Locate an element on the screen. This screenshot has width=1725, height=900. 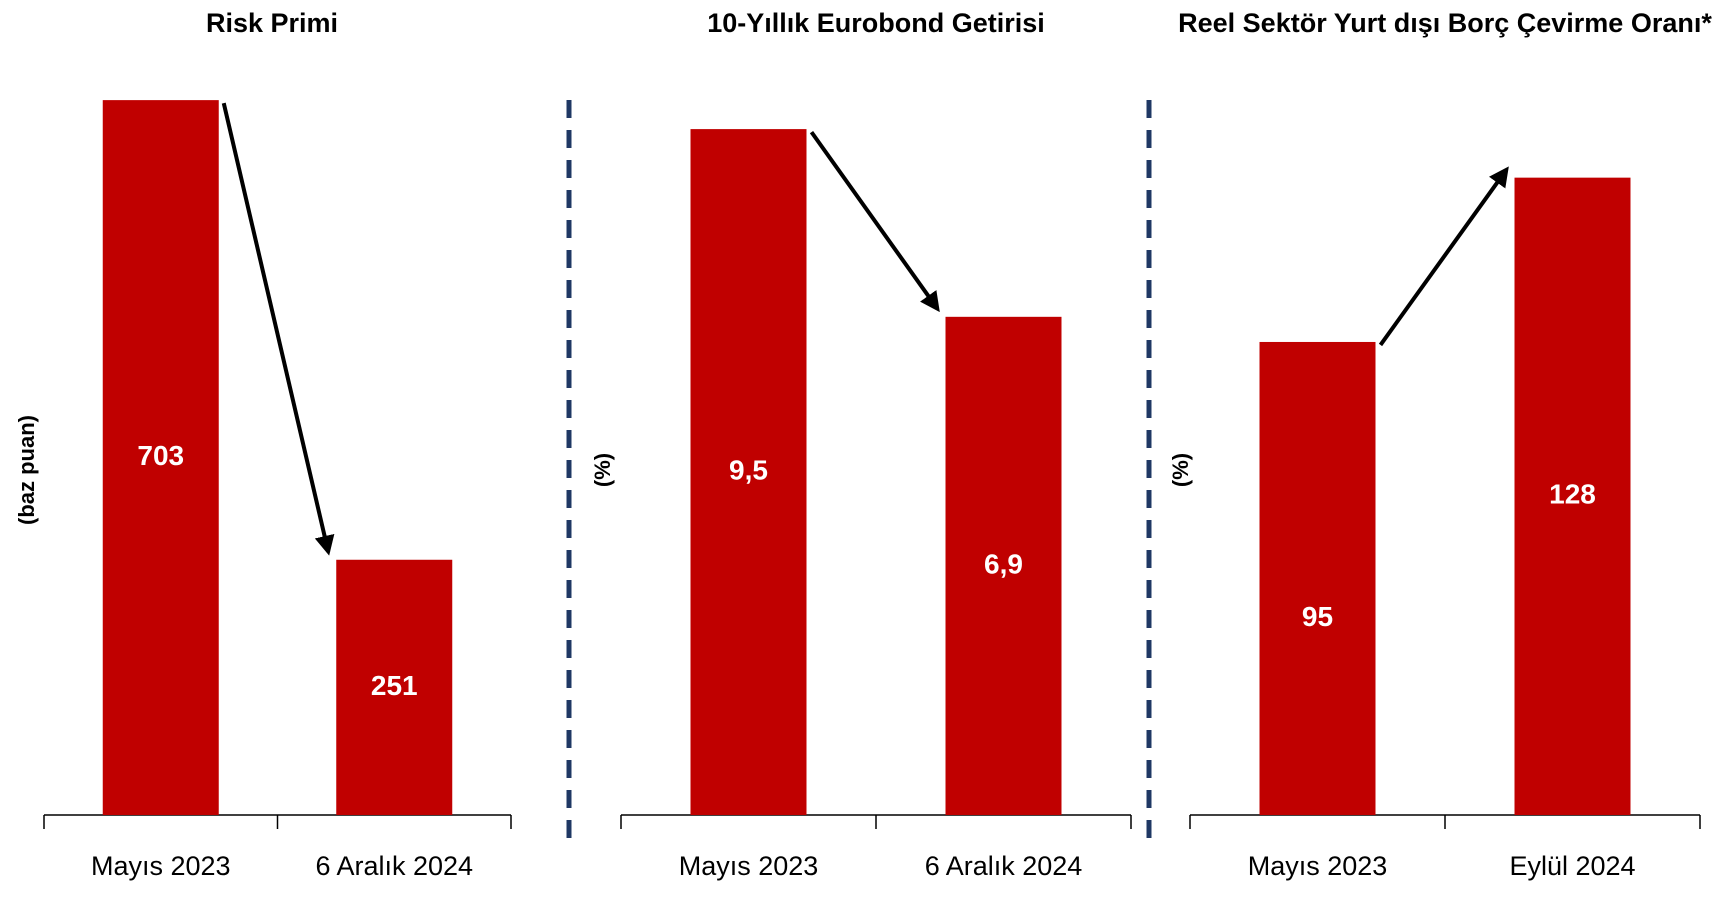
value-label: 703 is located at coordinates (160, 455).